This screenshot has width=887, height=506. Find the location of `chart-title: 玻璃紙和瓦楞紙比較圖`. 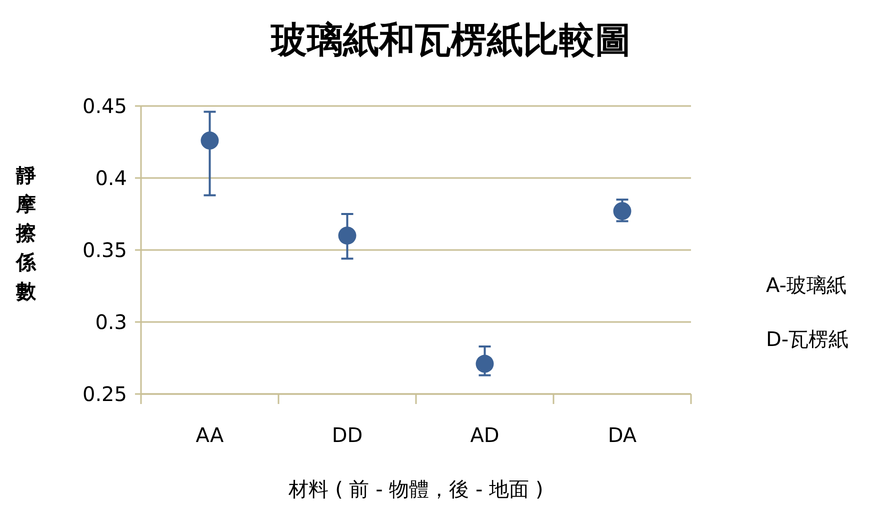

chart-title: 玻璃紙和瓦楞紙比較圖 is located at coordinates (450, 40).